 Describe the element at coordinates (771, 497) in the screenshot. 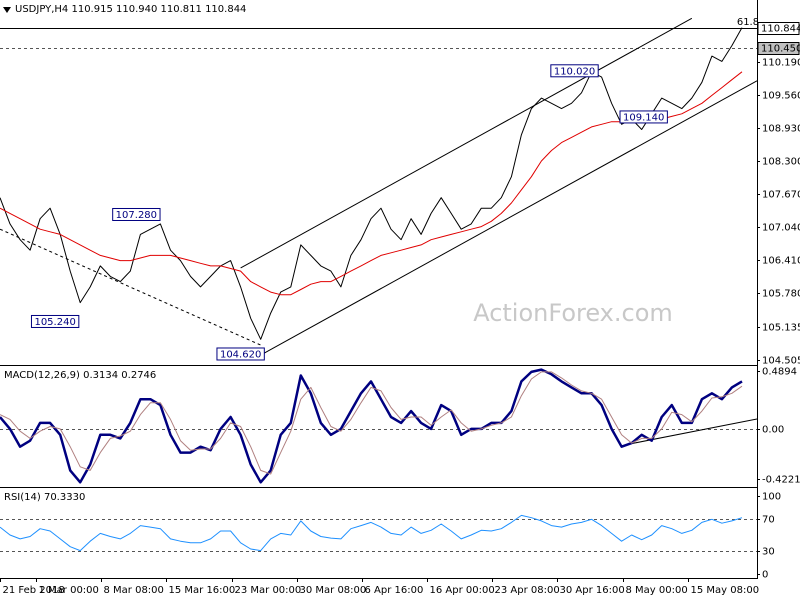

I see `y-tick-label: 100` at that location.